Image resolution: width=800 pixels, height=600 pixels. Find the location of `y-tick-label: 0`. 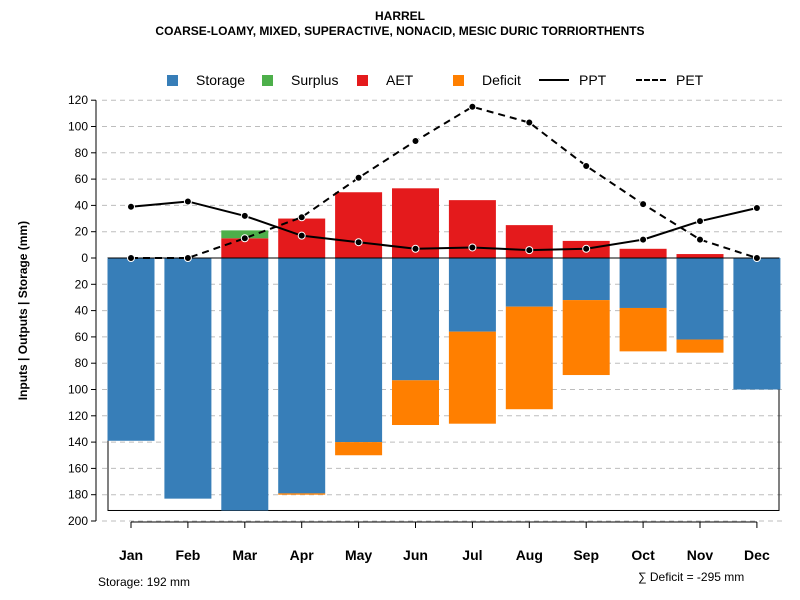

y-tick-label: 0 is located at coordinates (84, 258).